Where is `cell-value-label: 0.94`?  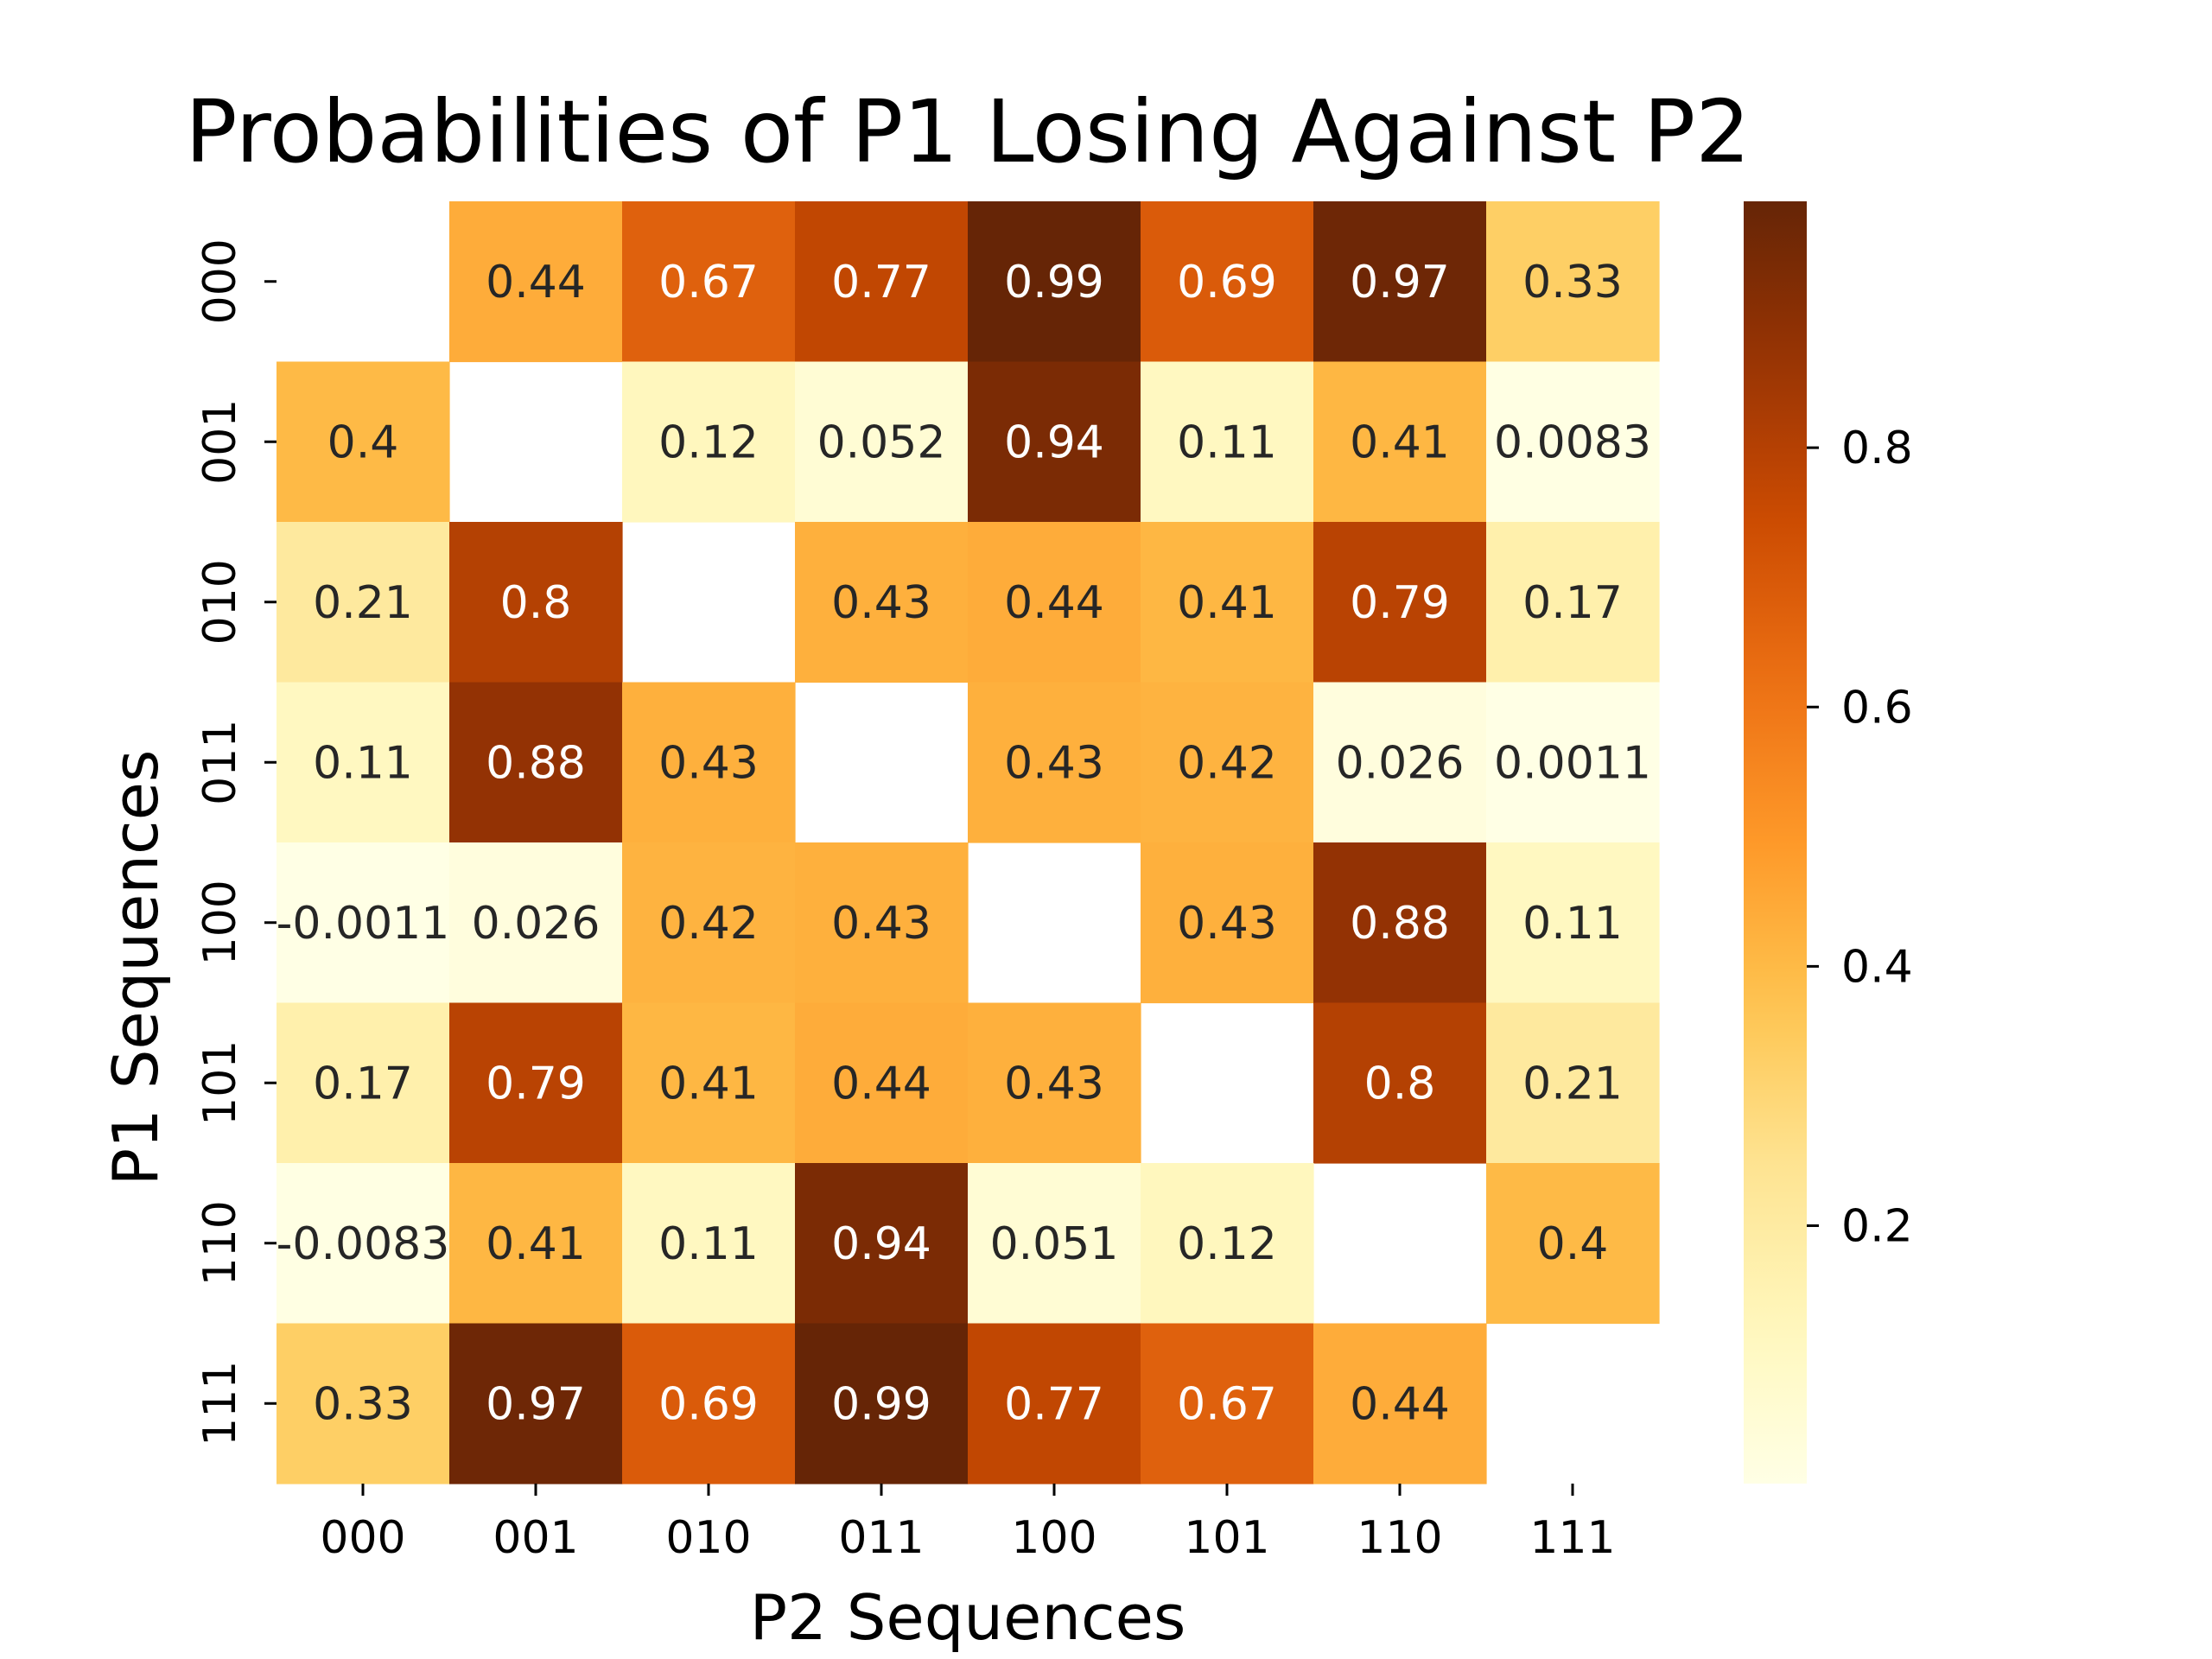 cell-value-label: 0.94 is located at coordinates (881, 1244).